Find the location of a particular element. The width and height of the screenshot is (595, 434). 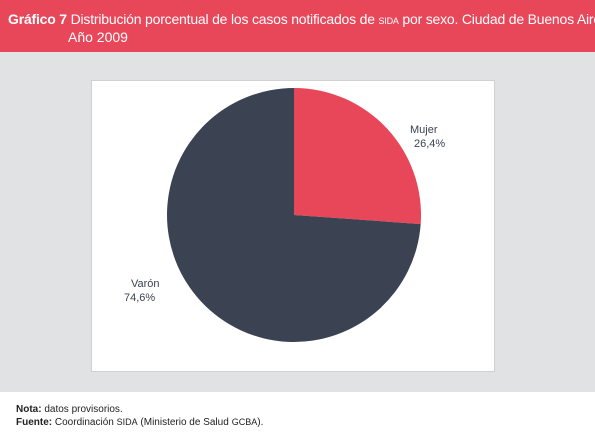

title-part-2: por sexo. Ciudad de Buenos Aires. is located at coordinates (498, 19).